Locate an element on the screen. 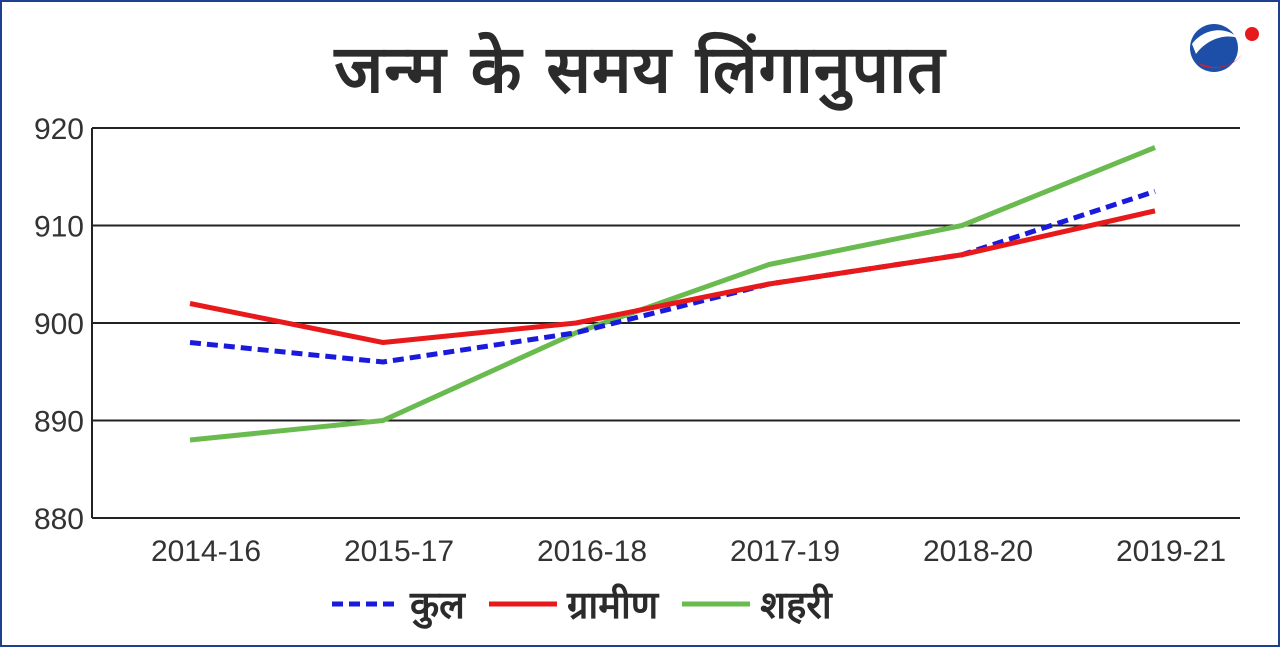  legend-swatch-urban is located at coordinates (716, 604).